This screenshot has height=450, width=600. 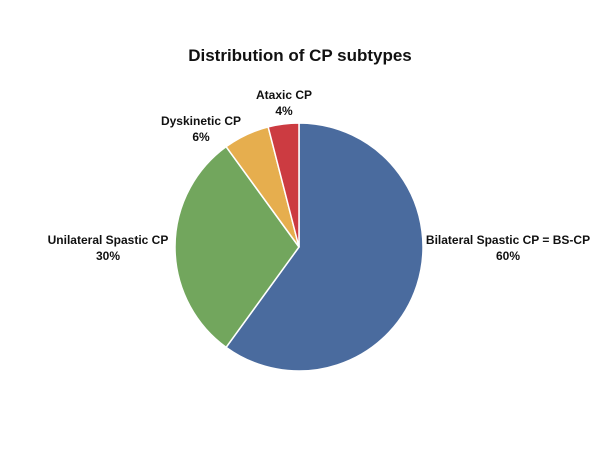 I want to click on slice-value-0: 60%, so click(x=508, y=256).